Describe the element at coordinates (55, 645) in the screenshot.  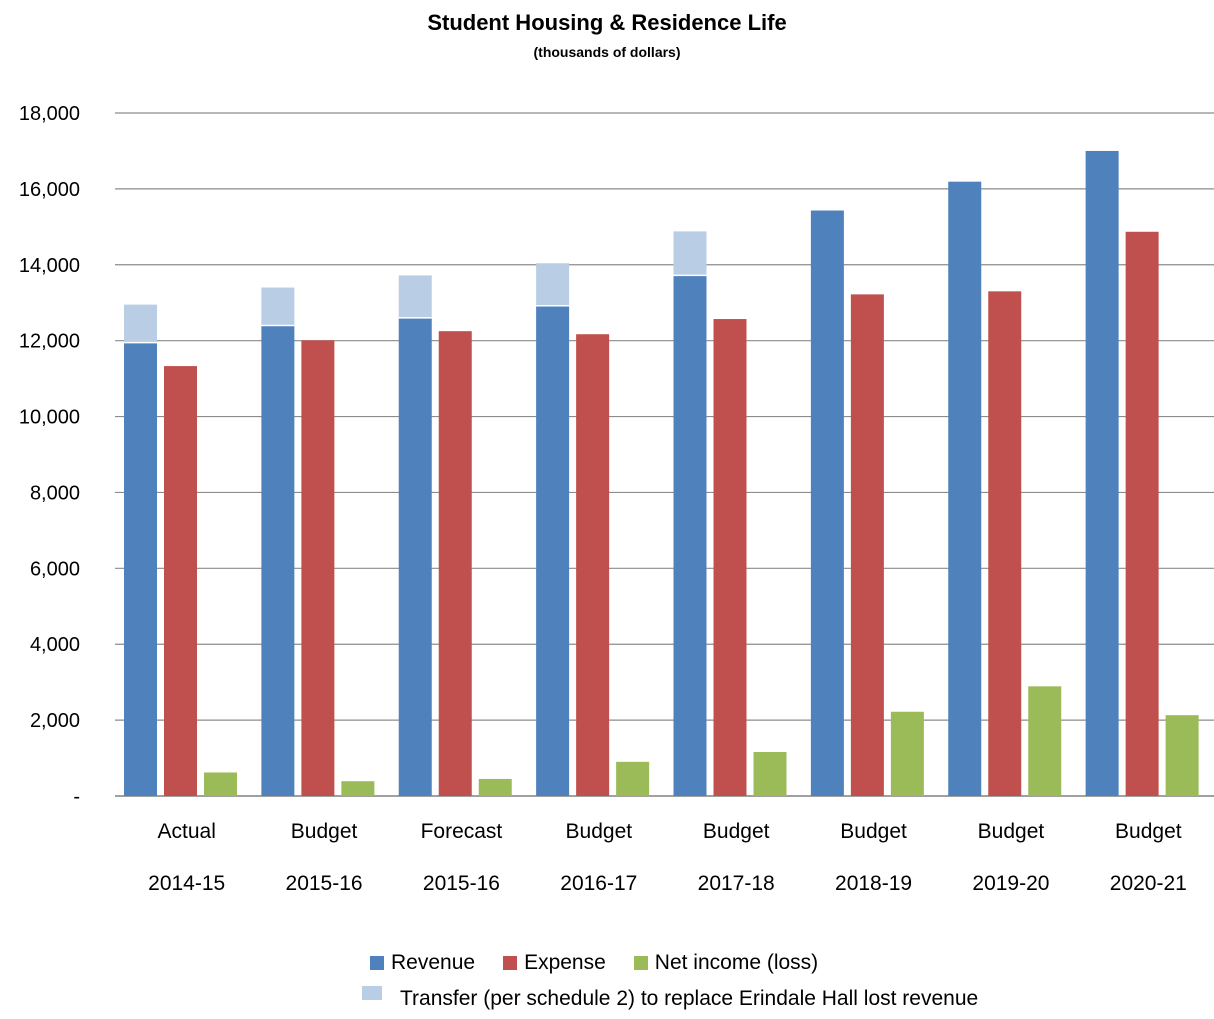
I see `y-tick-label: 4,000` at that location.